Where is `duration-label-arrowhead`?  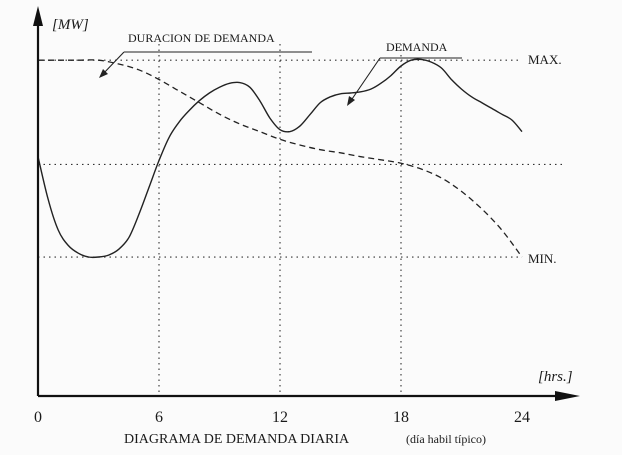 duration-label-arrowhead is located at coordinates (103, 73).